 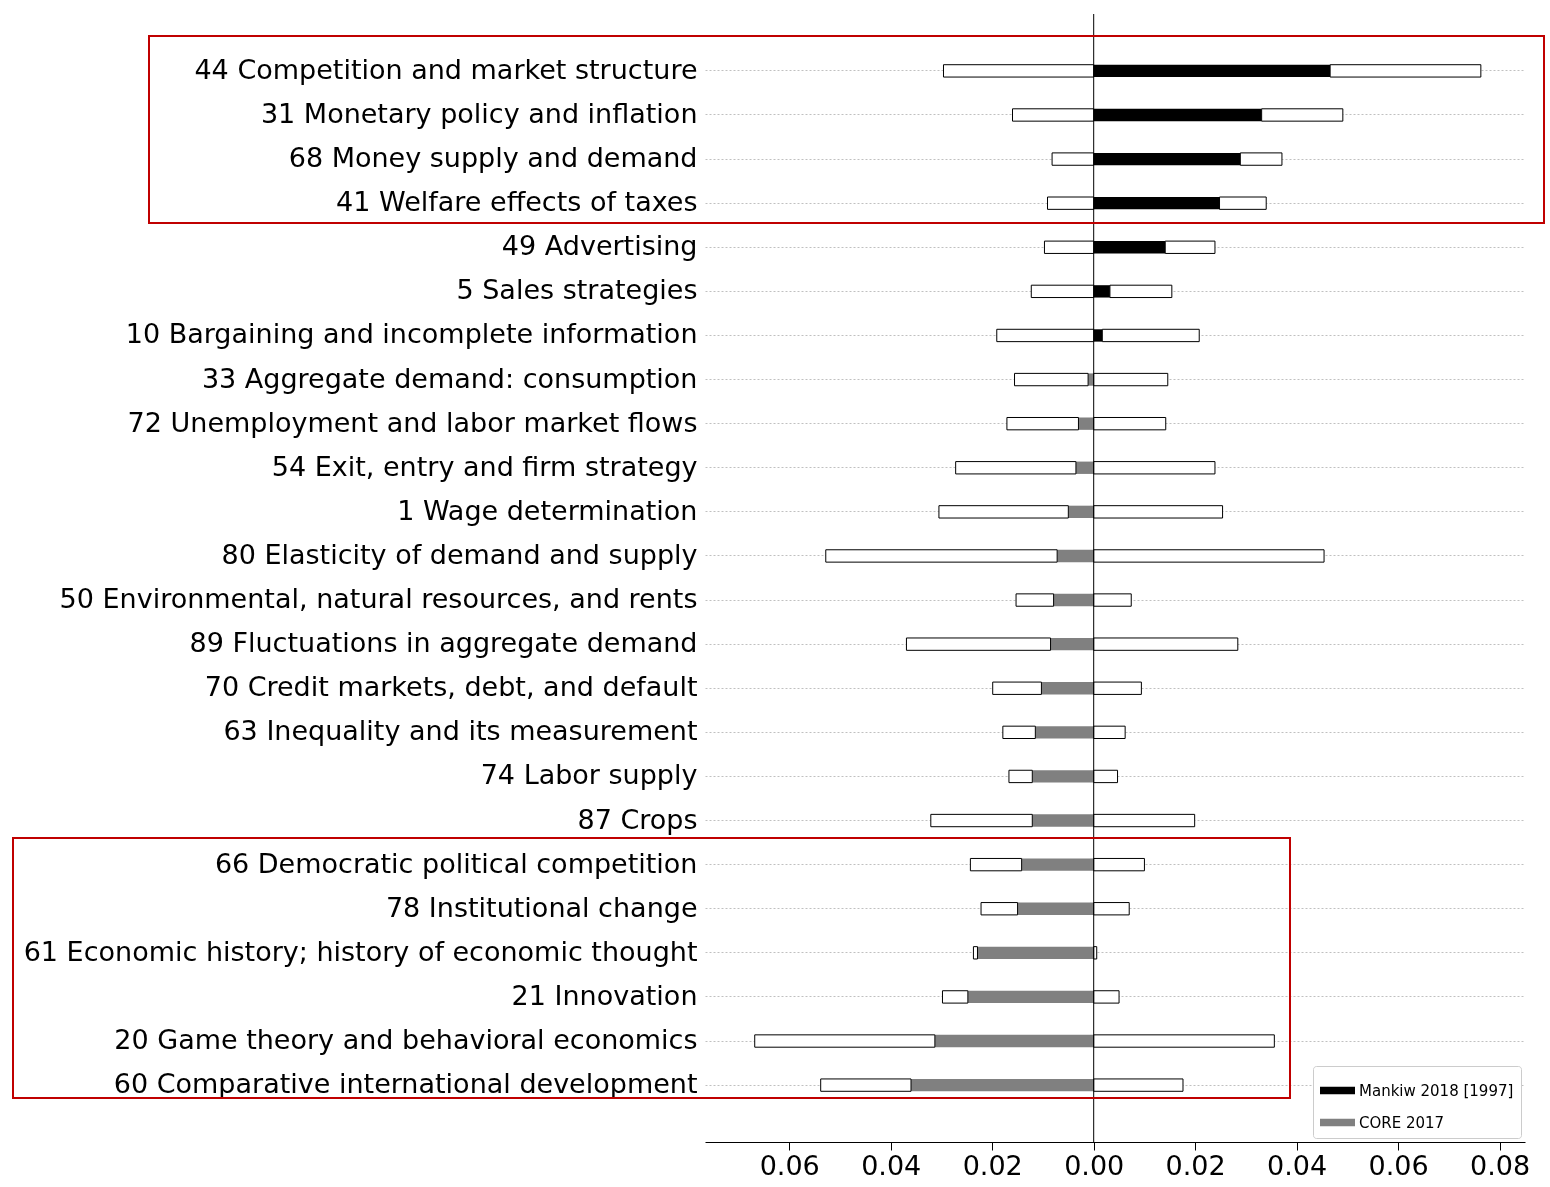 What do you see at coordinates (360, 951) in the screenshot?
I see `y-tick-label: 61 Economic history; history of economic thought` at bounding box center [360, 951].